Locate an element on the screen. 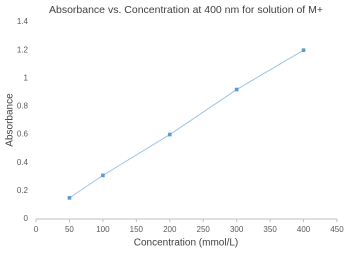  x-tick-label: 150 is located at coordinates (137, 229).